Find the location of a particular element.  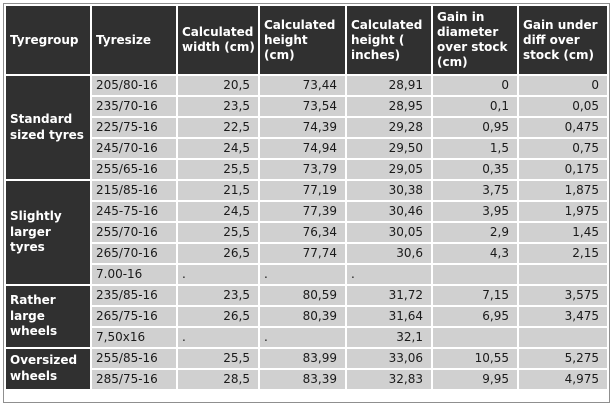

column-header: Calculated height (cm) is located at coordinates (302, 40).